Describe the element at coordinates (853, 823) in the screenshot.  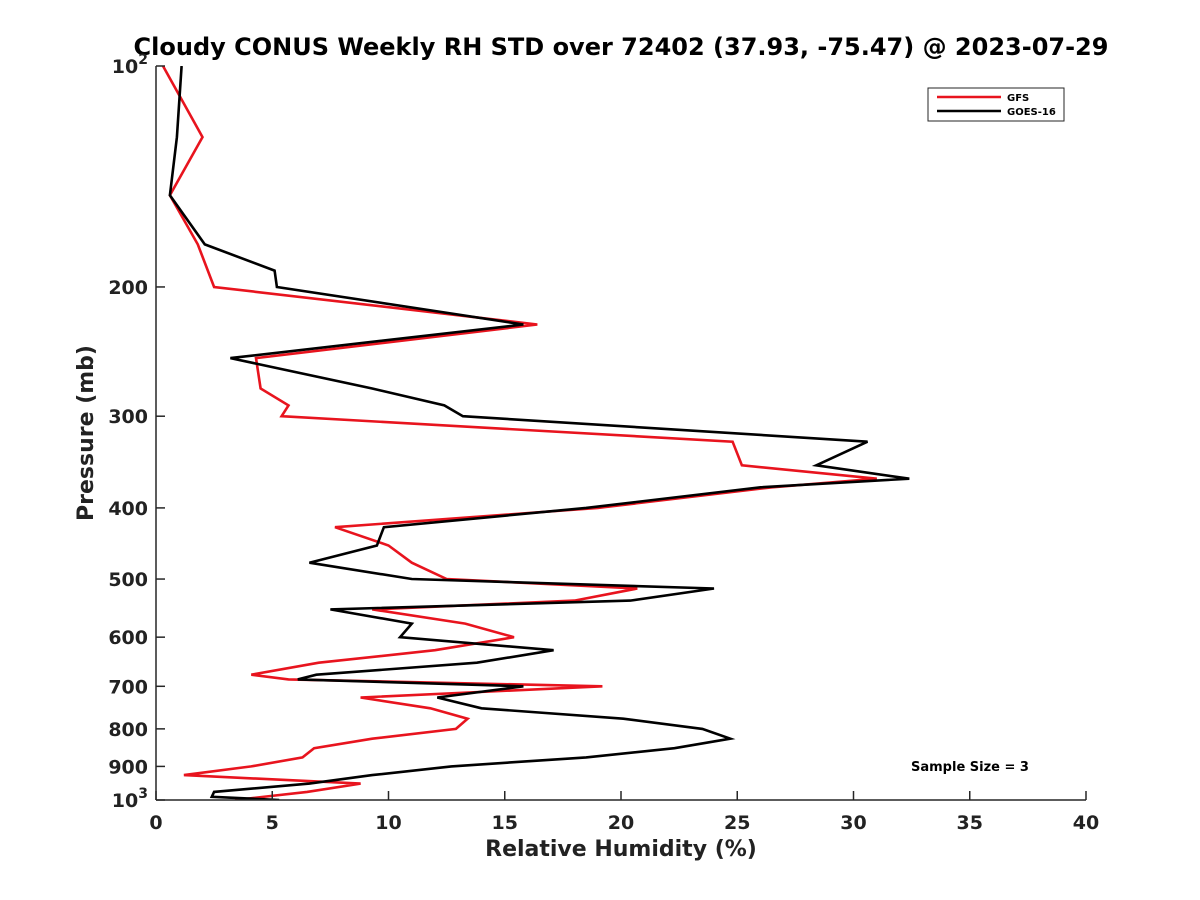
I see `x-tick-label: 30` at that location.